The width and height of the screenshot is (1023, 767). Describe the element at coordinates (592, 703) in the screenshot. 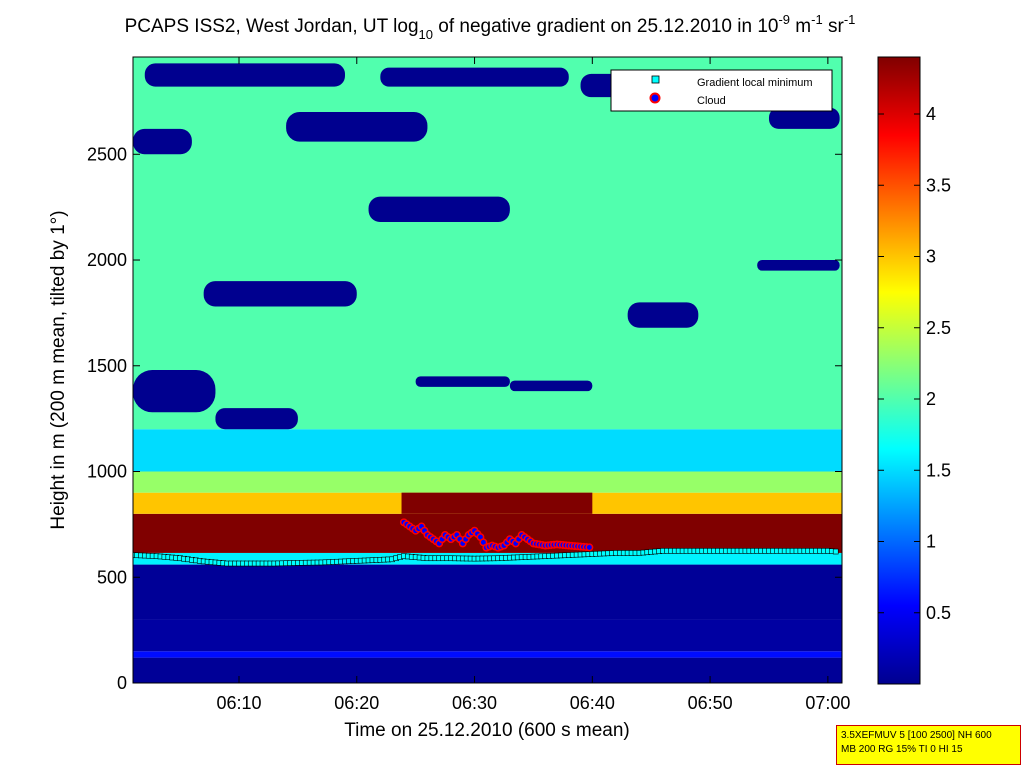

I see `x-tick-label: 06:40` at that location.